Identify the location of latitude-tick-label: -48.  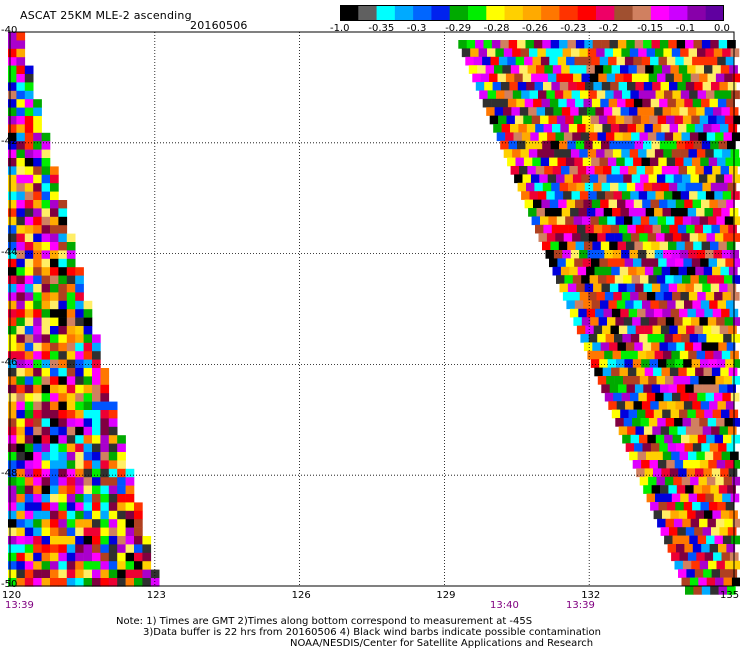
(9, 474).